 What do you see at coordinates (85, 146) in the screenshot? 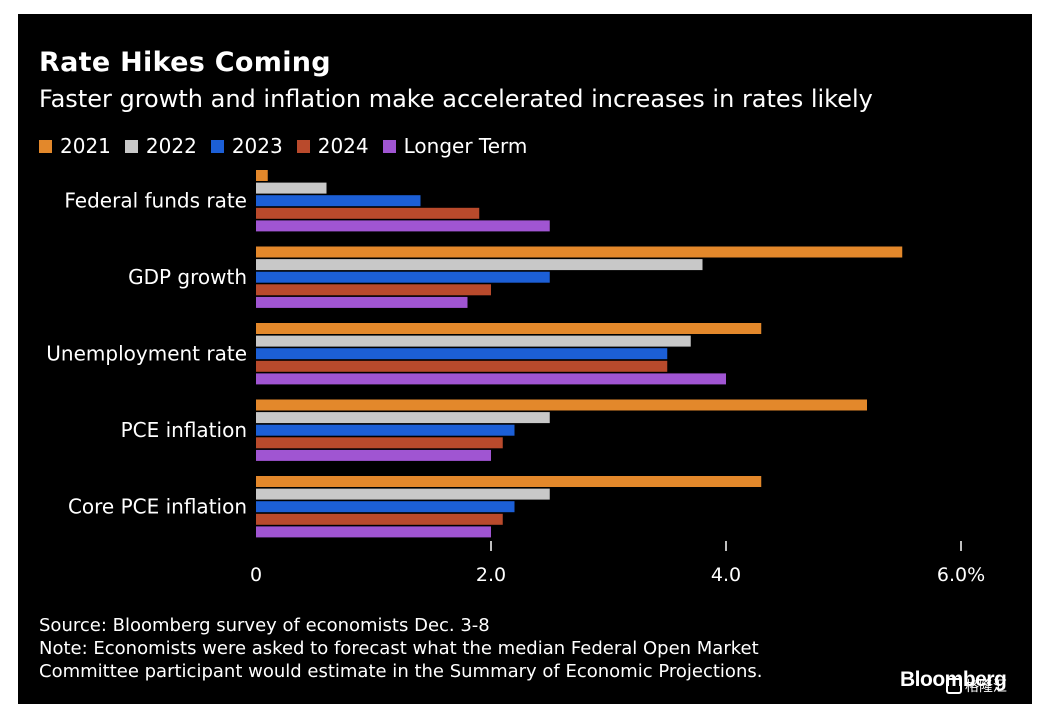
I see `legend-label-2021: 2021` at bounding box center [85, 146].